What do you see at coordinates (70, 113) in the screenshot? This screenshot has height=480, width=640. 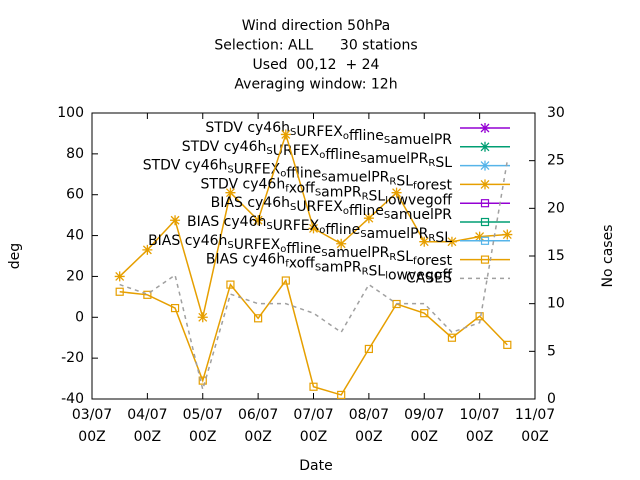 I see `y-tick-label: 100` at bounding box center [70, 113].